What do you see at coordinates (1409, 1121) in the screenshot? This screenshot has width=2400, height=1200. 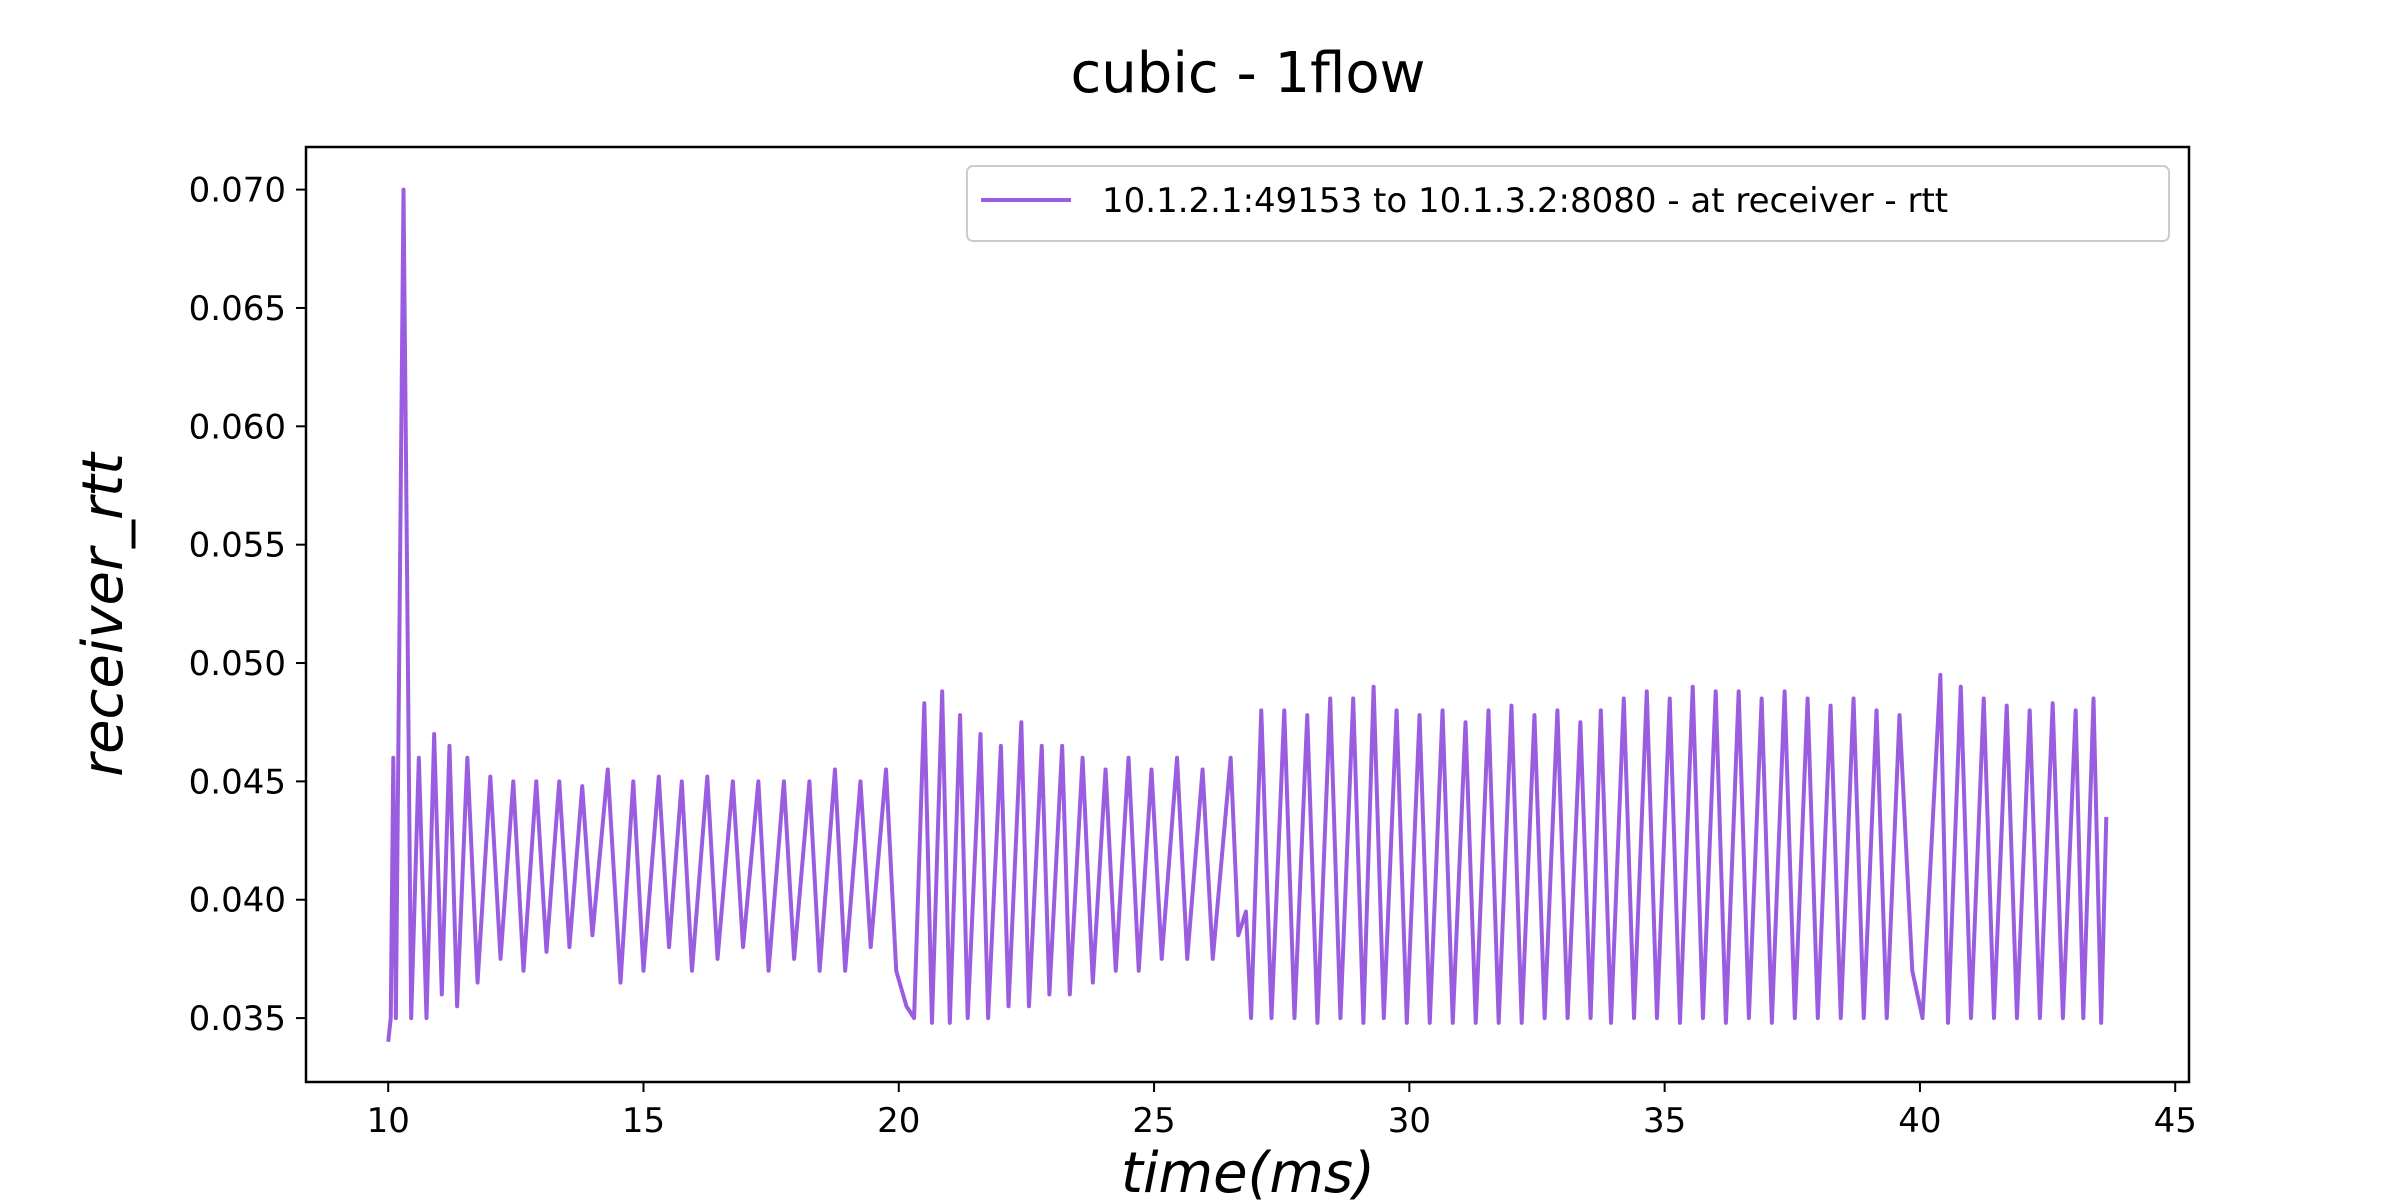 I see `x-tick-label: 30` at bounding box center [1409, 1121].